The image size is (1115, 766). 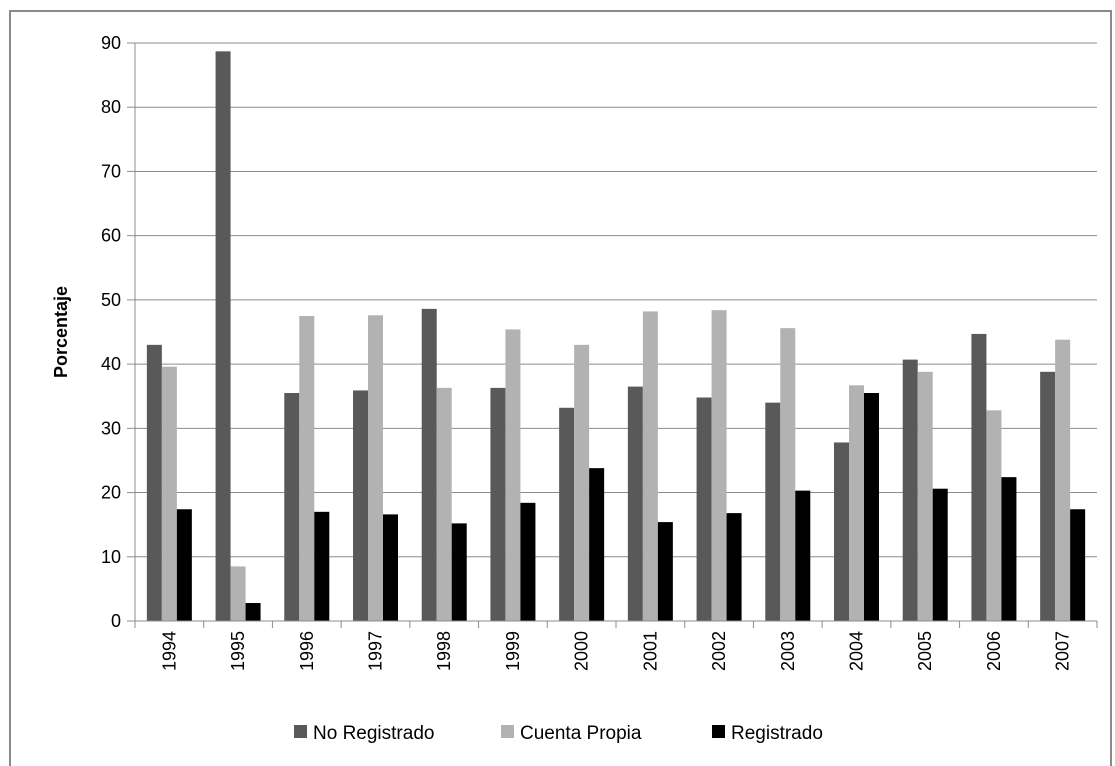 I want to click on x-tick-label: 1998, so click(x=444, y=651).